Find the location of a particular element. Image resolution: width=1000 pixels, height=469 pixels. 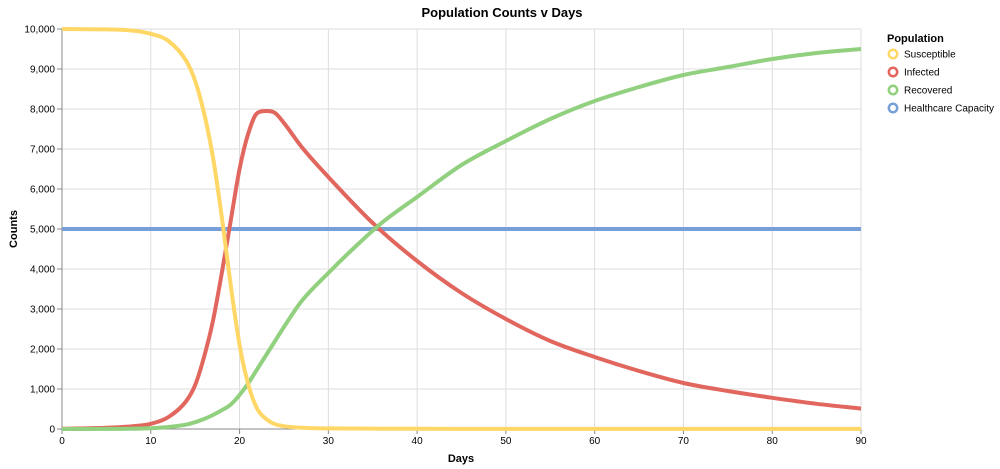

legend-symbol-healthcare-capacity is located at coordinates (893, 108).